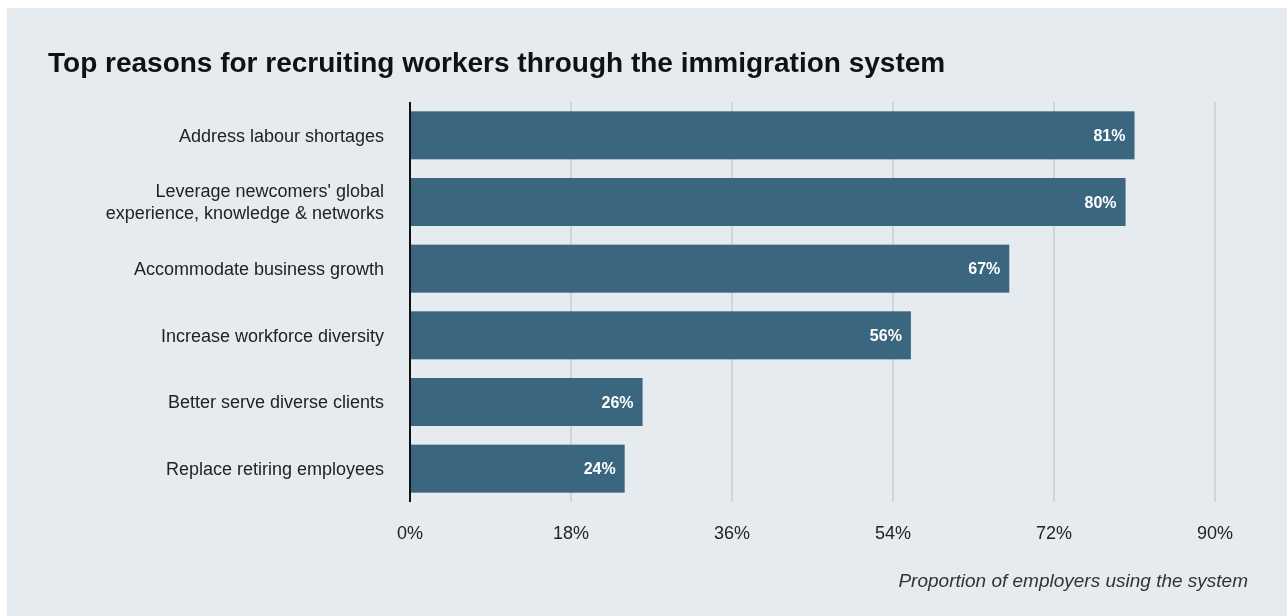 This screenshot has width=1287, height=616. What do you see at coordinates (1215, 533) in the screenshot?
I see `x-tick-label: 90%` at bounding box center [1215, 533].